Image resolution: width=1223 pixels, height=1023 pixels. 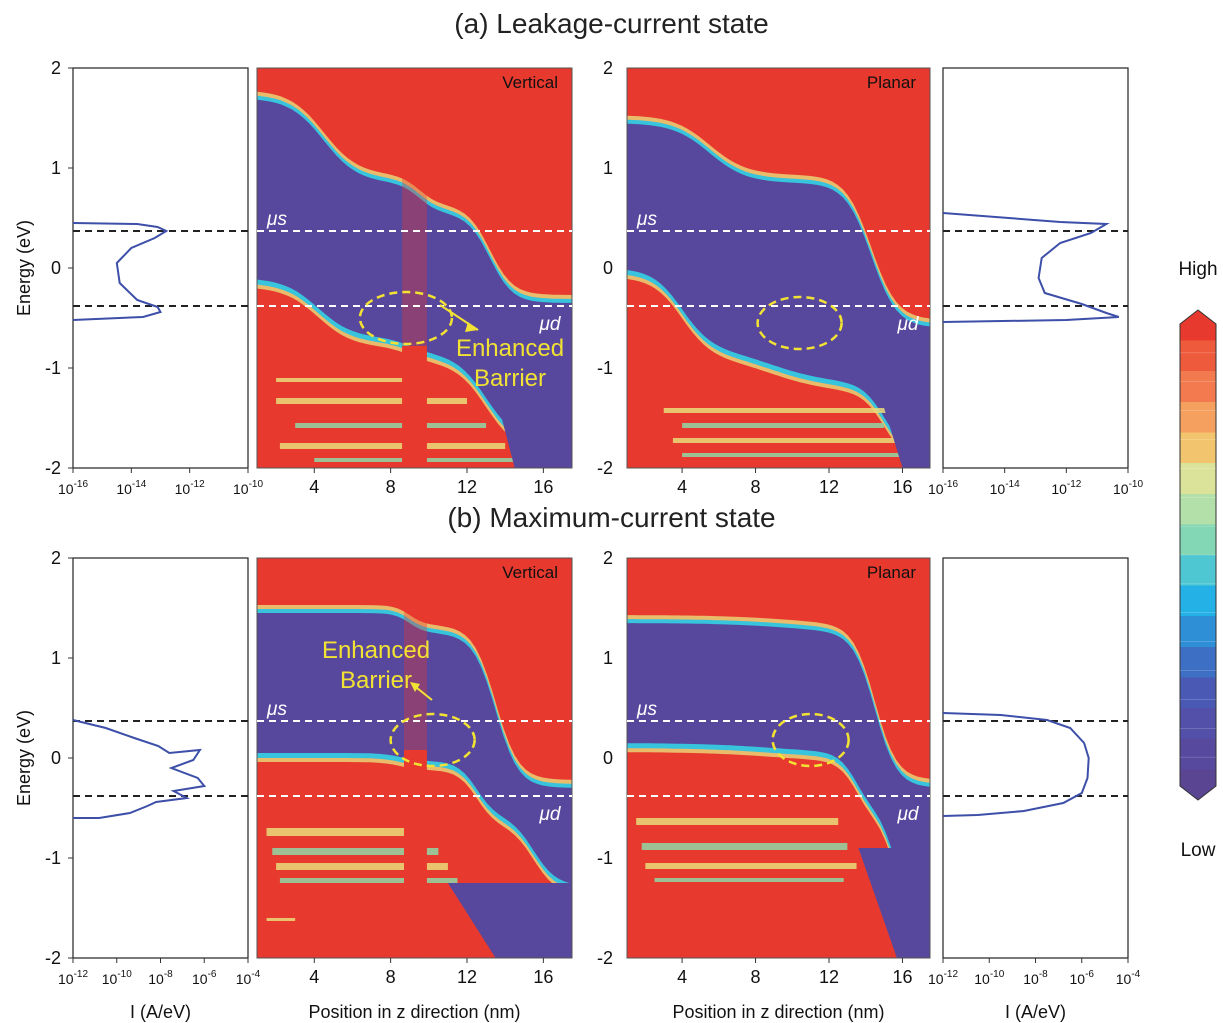 I want to click on a-planar-panel-label: Planar, so click(x=891, y=82).